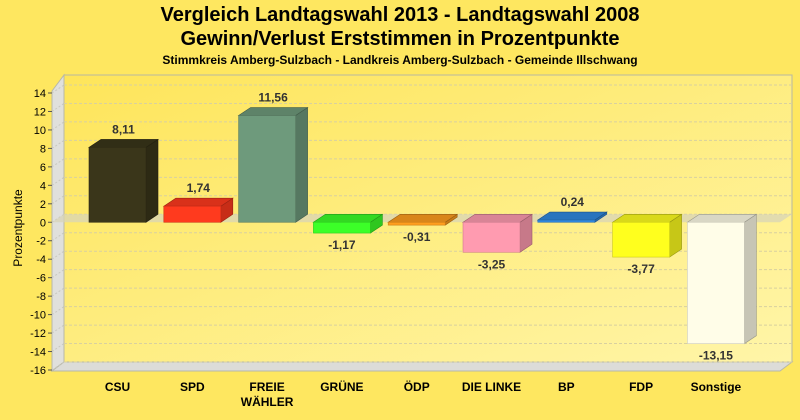 Image resolution: width=800 pixels, height=420 pixels. What do you see at coordinates (43, 149) in the screenshot?
I see `y-tick-label: 8` at bounding box center [43, 149].